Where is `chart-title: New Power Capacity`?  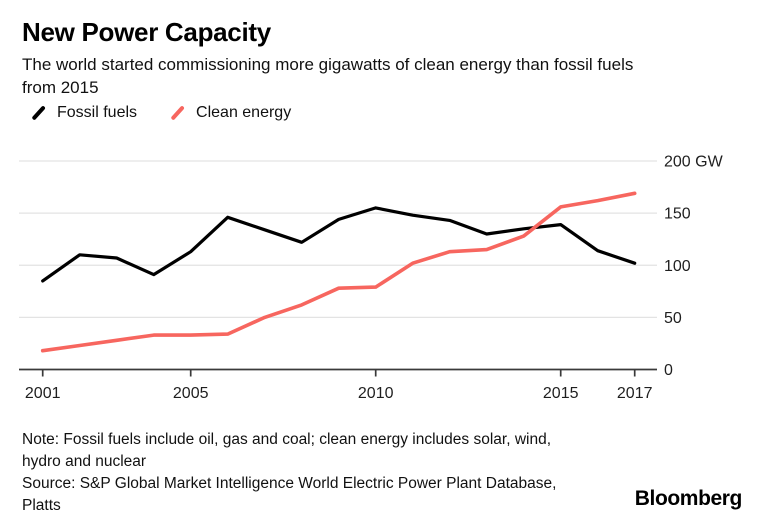 chart-title: New Power Capacity is located at coordinates (146, 32).